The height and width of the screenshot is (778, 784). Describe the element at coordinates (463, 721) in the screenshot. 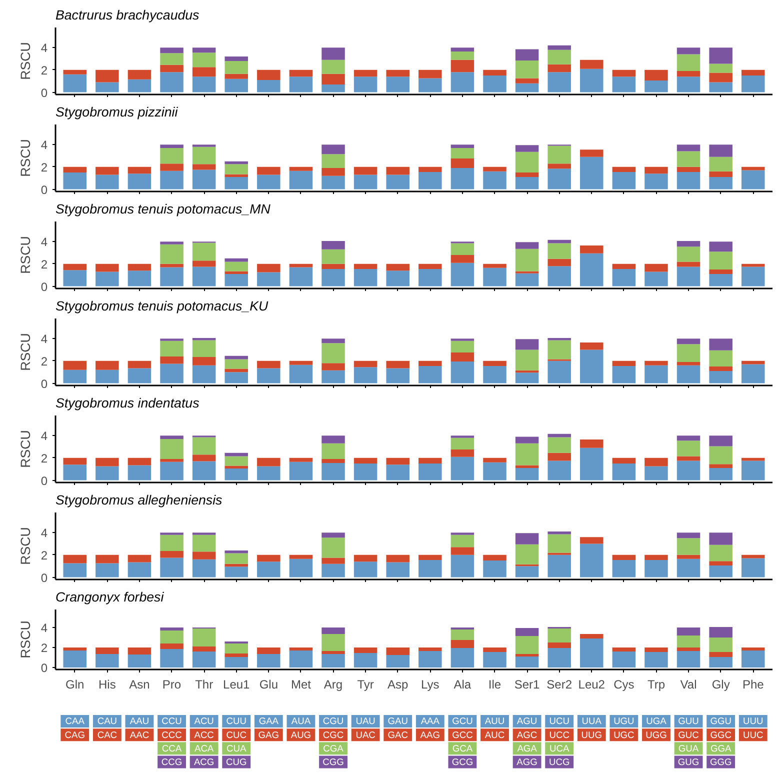

I see `data-label: GCU` at that location.